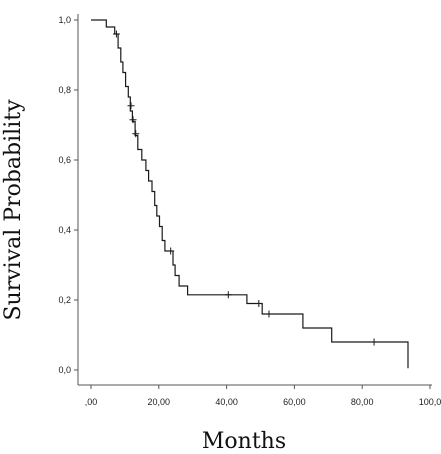 This screenshot has height=454, width=441. What do you see at coordinates (68, 195) in the screenshot?
I see `y-ticks: 0,0 0,2 0,4 0,6 0,8 1,0` at bounding box center [68, 195].